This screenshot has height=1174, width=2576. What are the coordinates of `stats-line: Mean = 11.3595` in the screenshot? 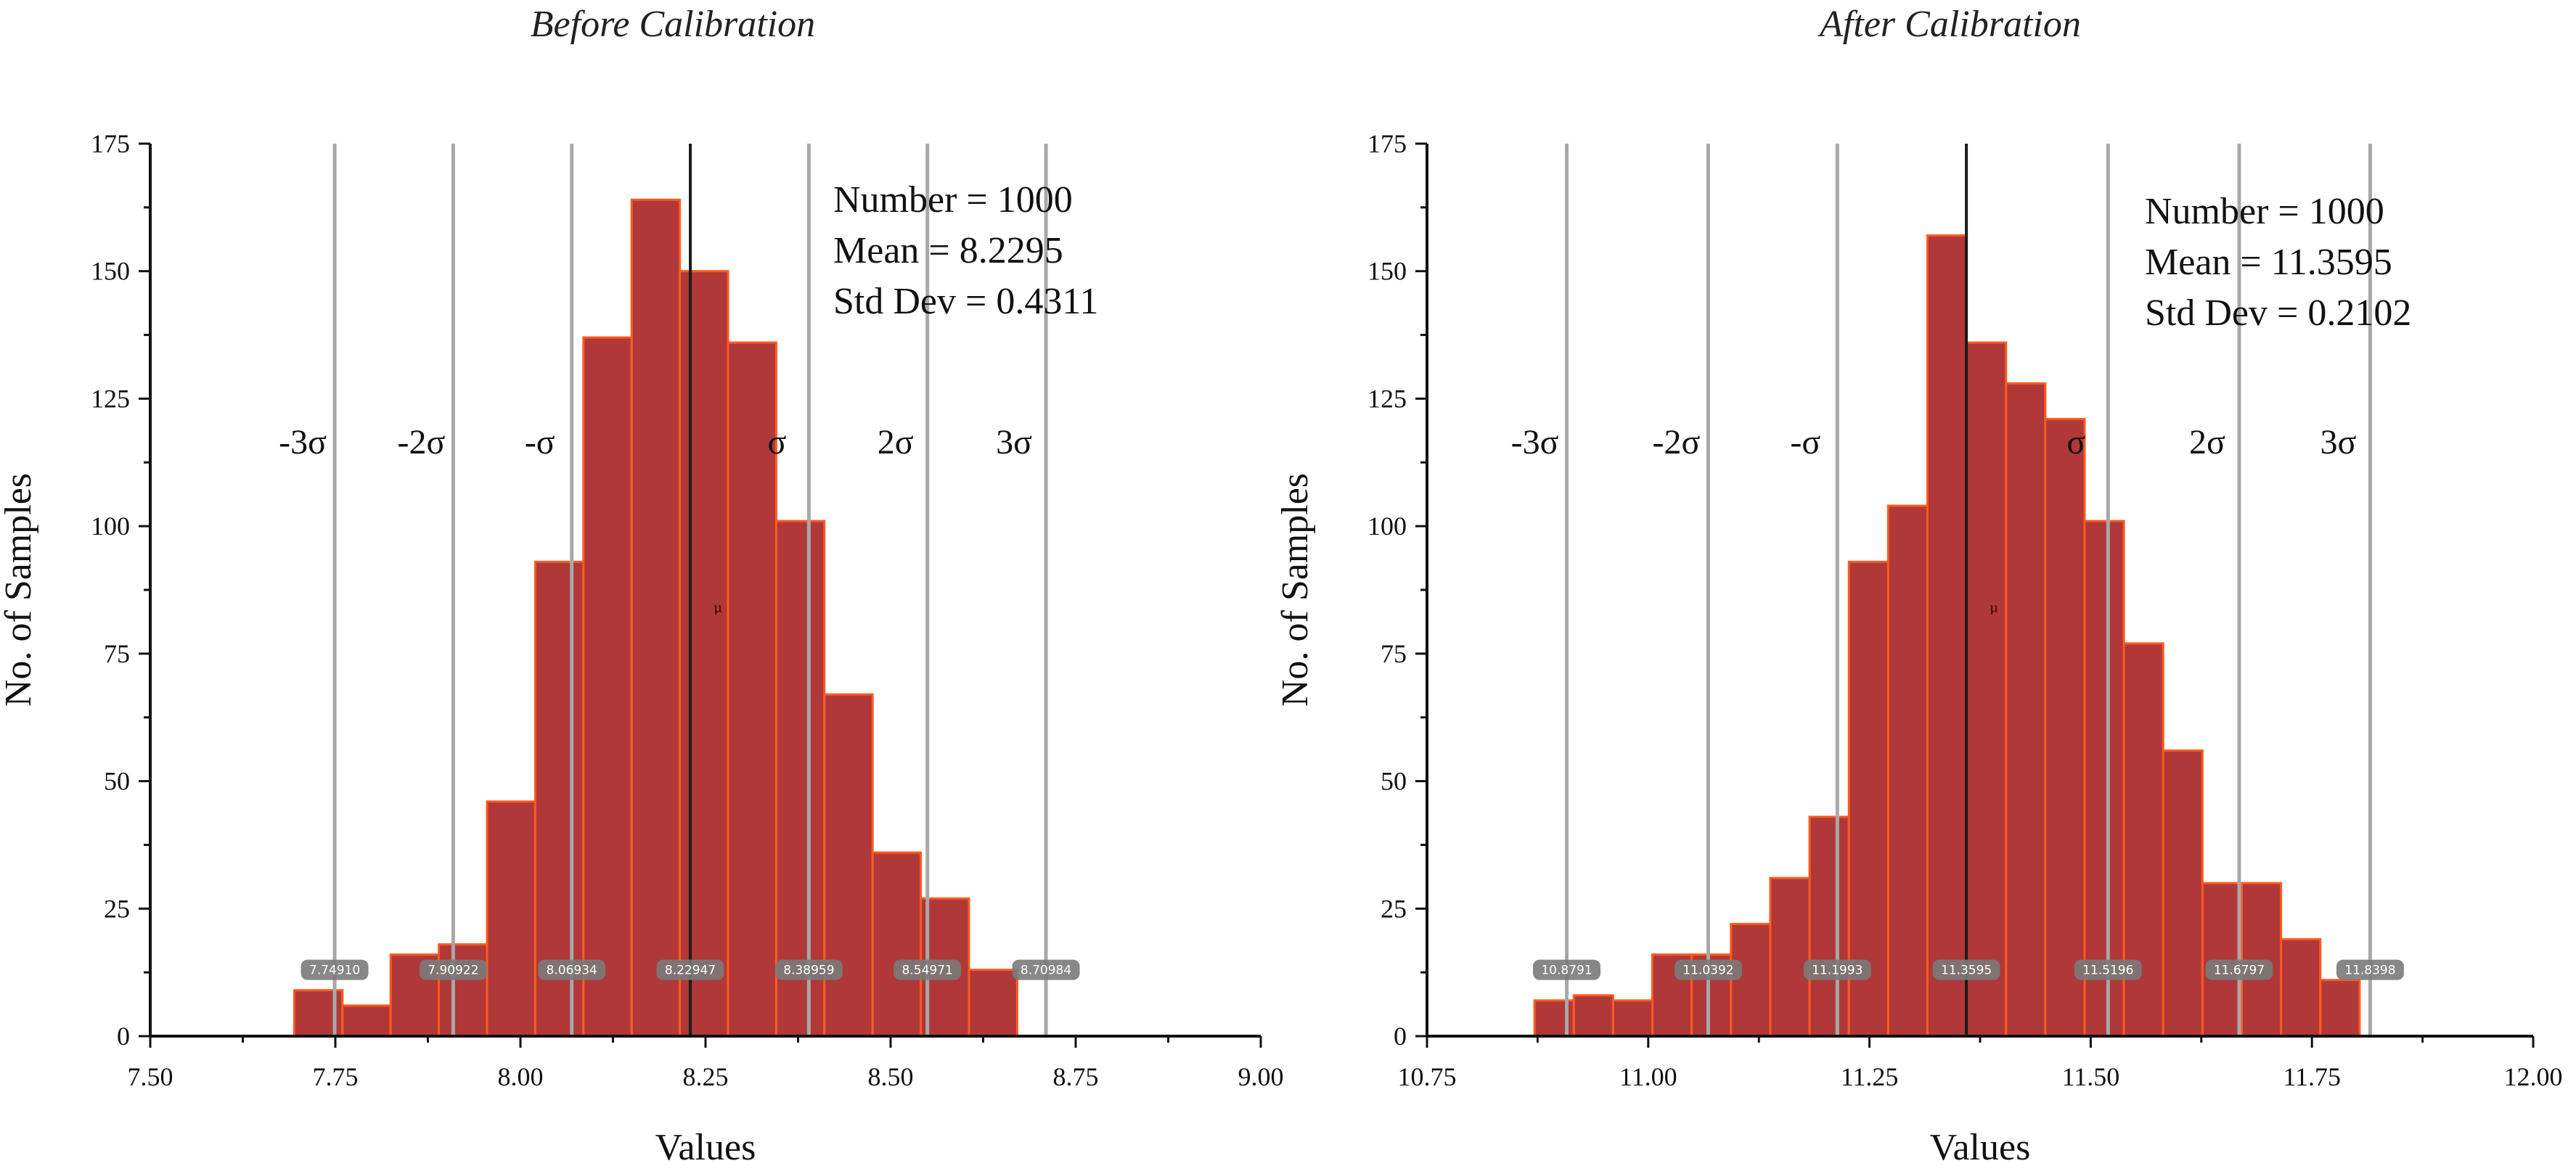 It's located at (2268, 263).